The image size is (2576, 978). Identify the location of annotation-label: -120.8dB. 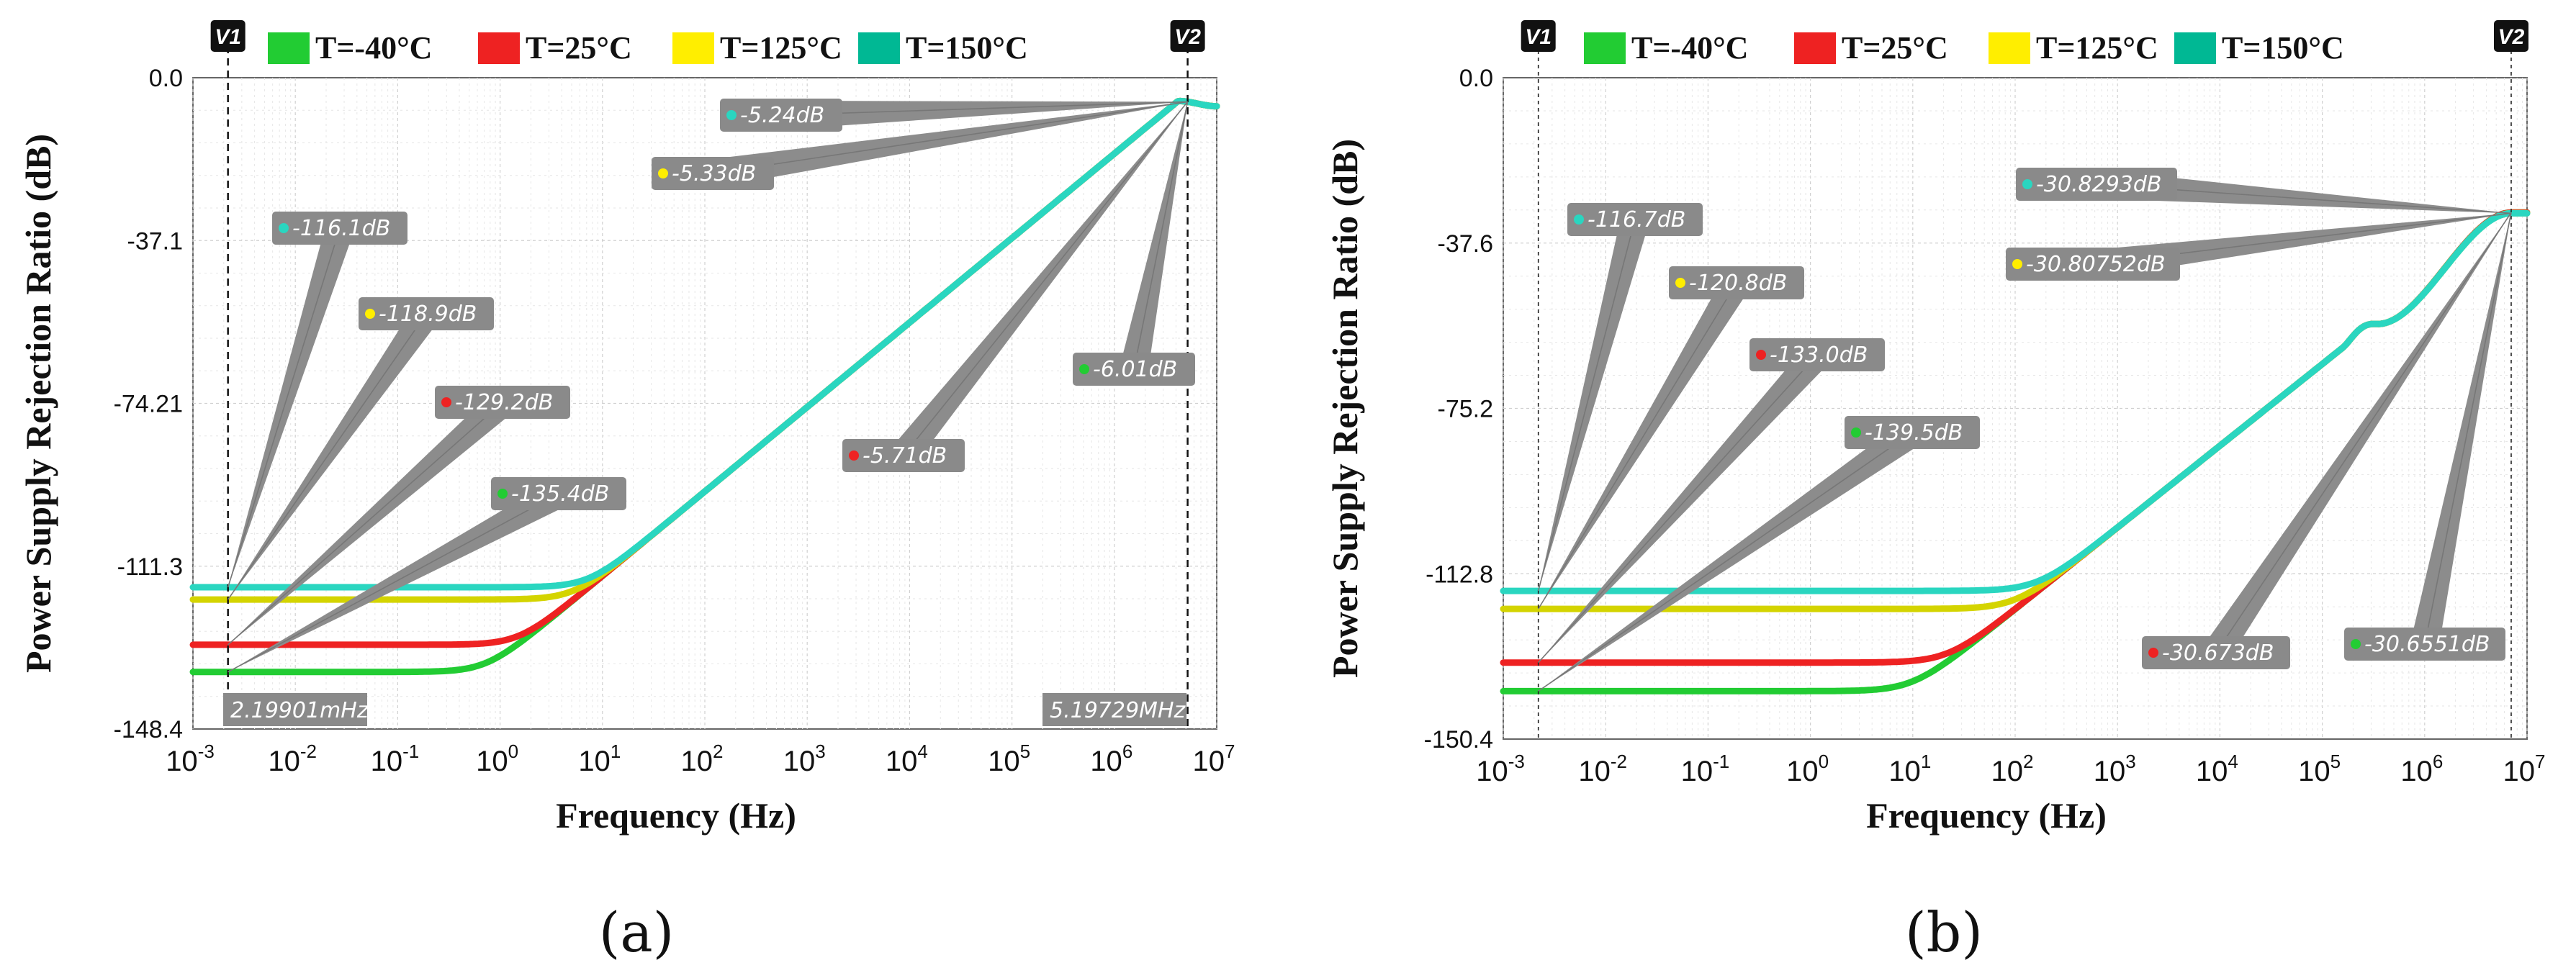
(1738, 283).